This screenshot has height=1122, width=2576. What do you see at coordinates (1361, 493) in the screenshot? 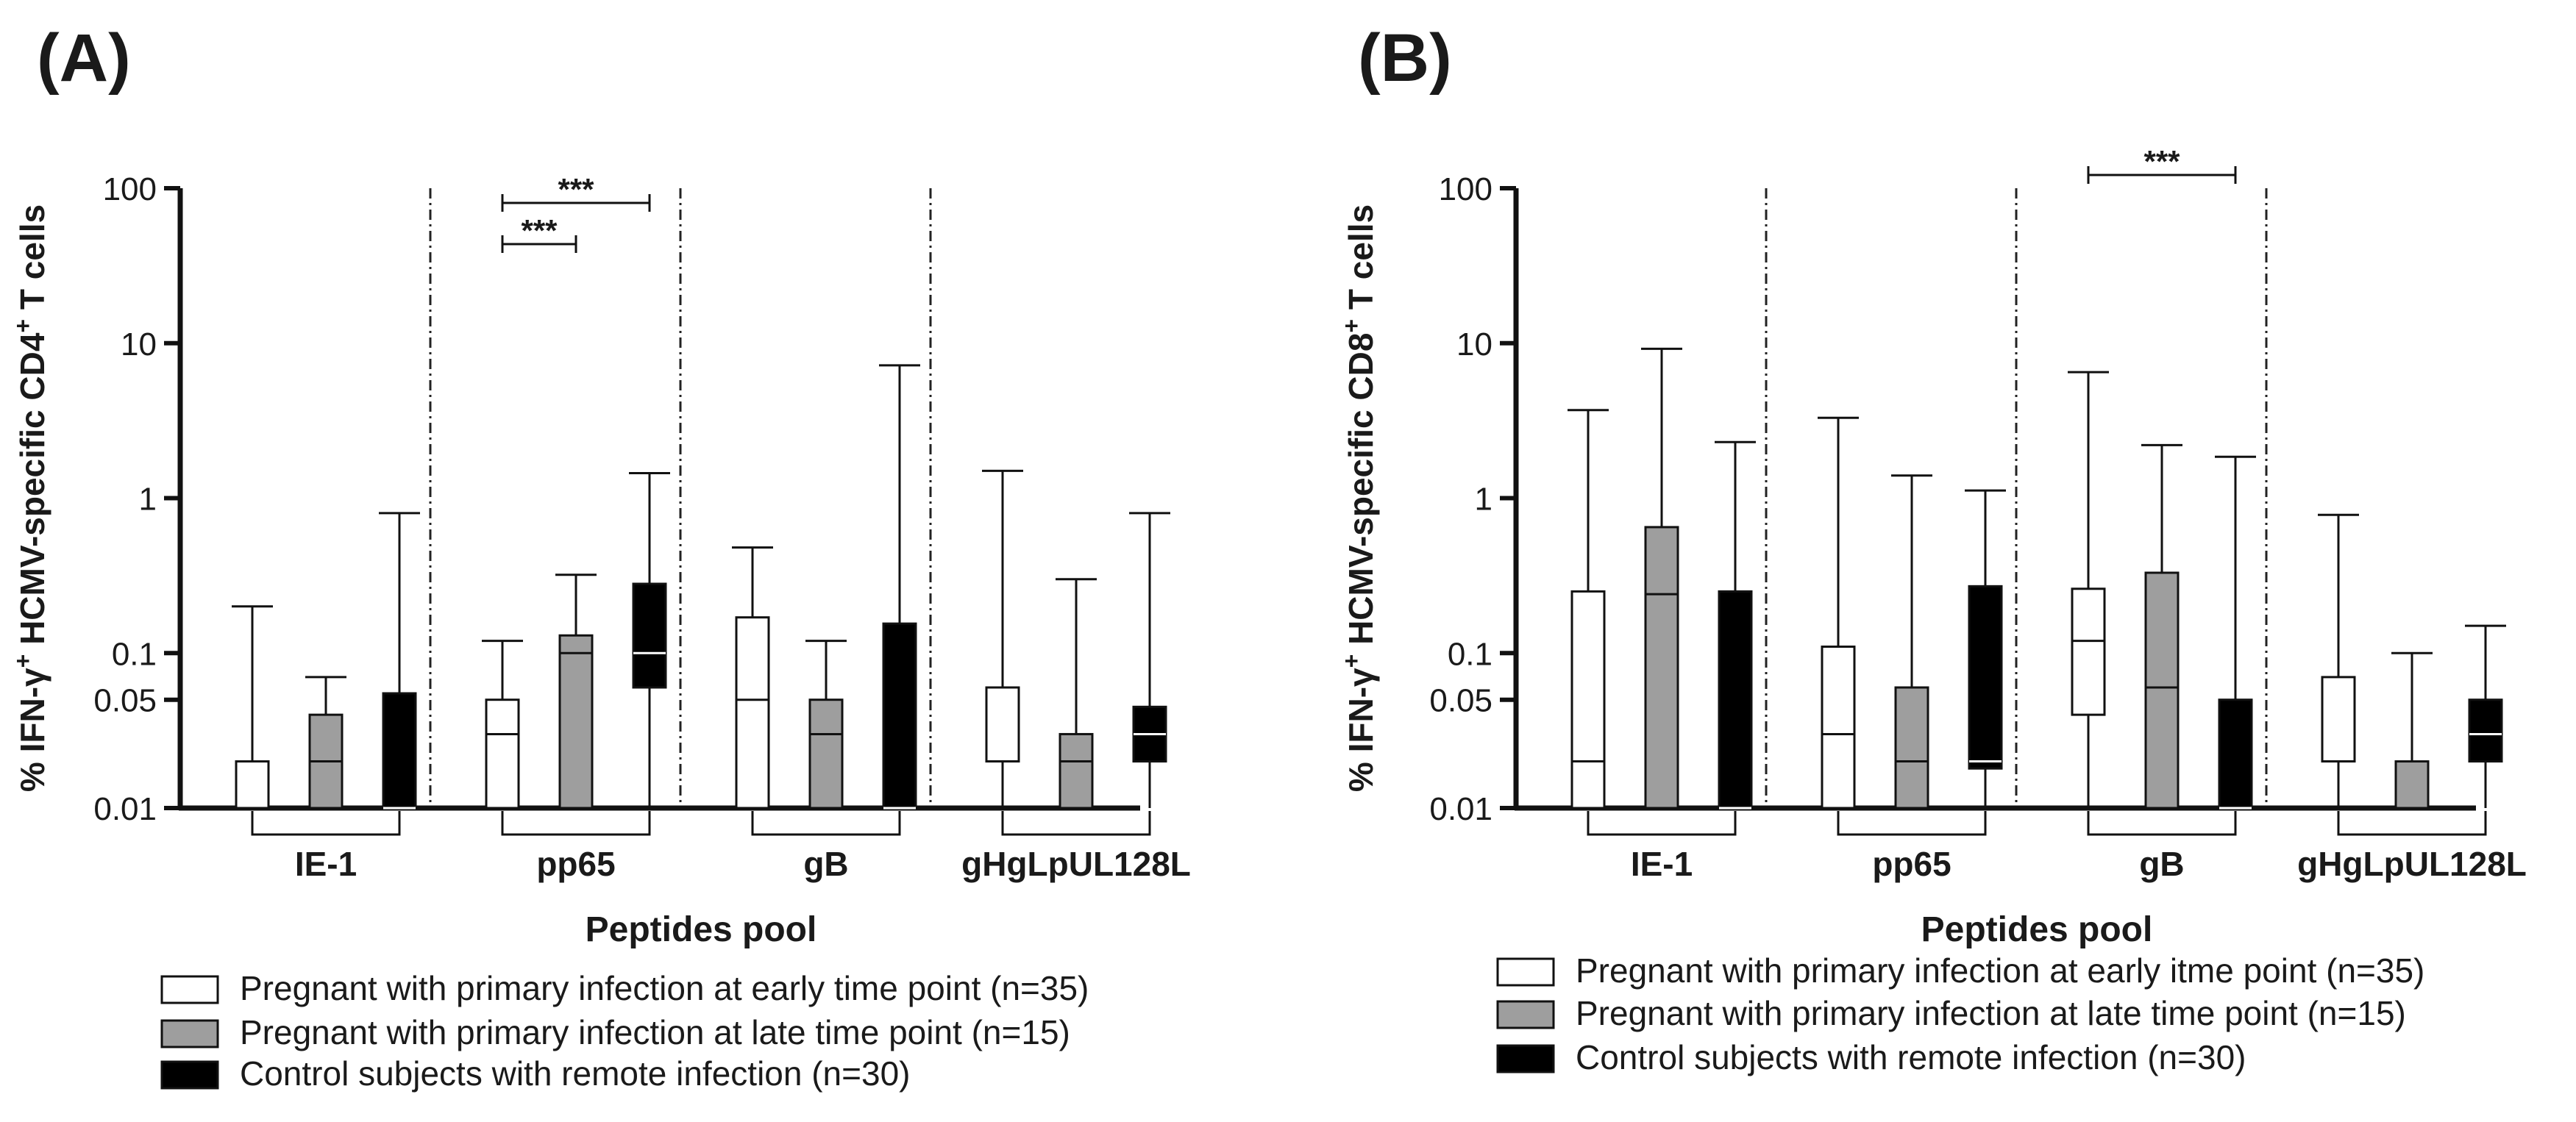
I see `y-axis-title-part: HCMV-specific CD8` at bounding box center [1361, 493].